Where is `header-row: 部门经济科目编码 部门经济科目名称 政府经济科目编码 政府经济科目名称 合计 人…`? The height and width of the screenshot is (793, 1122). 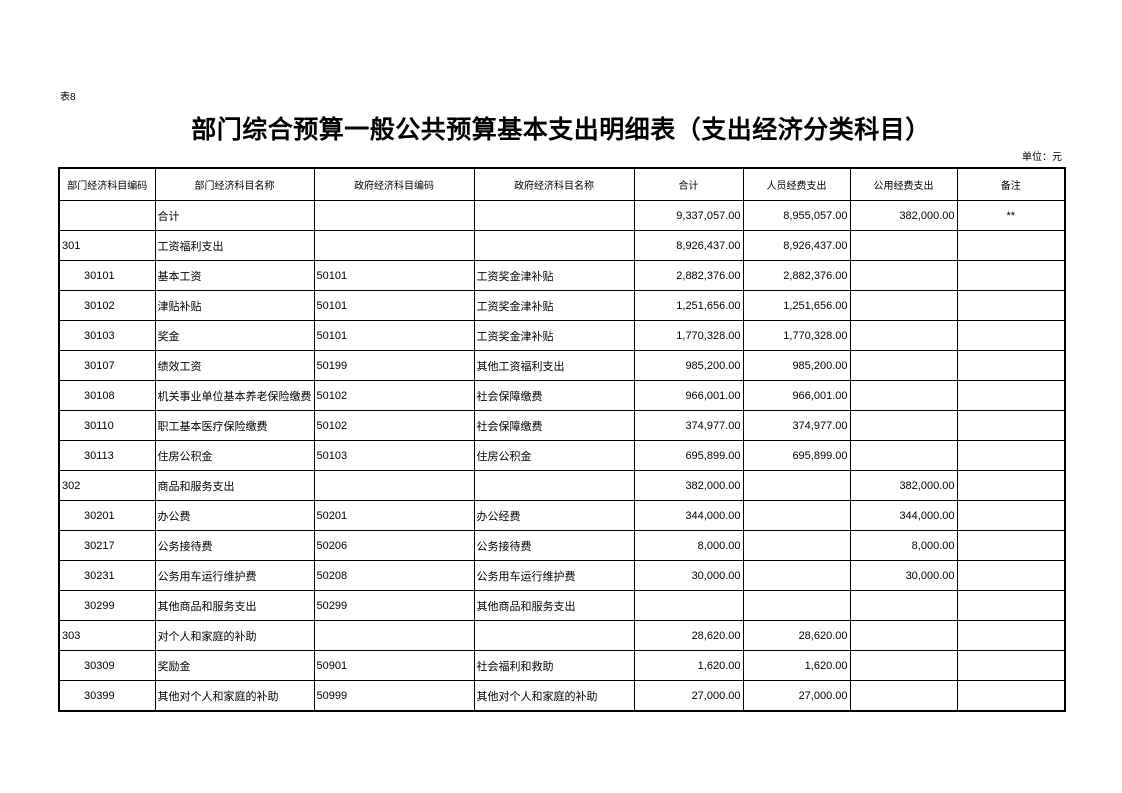 header-row: 部门经济科目编码 部门经济科目名称 政府经济科目编码 政府经济科目名称 合计 人… is located at coordinates (562, 184).